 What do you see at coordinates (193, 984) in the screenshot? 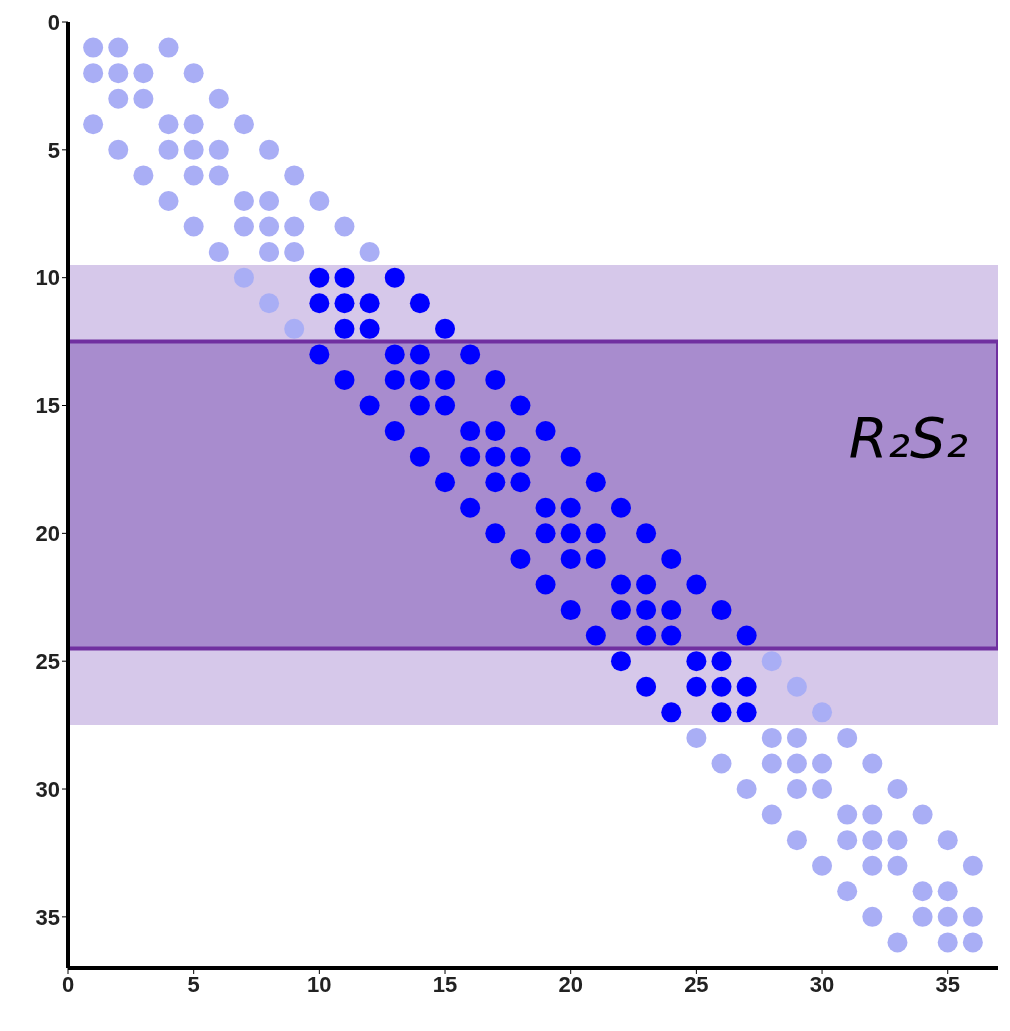
I see `x-tick-label: 5` at bounding box center [193, 984].